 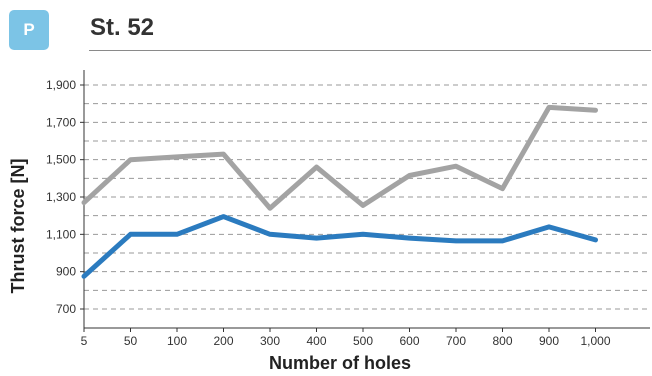 I want to click on x-tick-label: 100, so click(x=177, y=341).